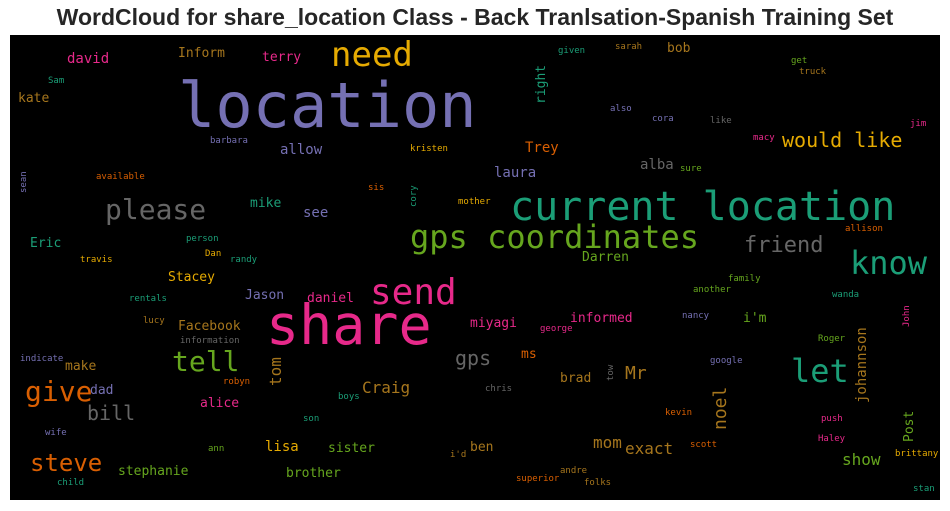  Describe the element at coordinates (56, 433) in the screenshot. I see `word-wife: wife` at that location.